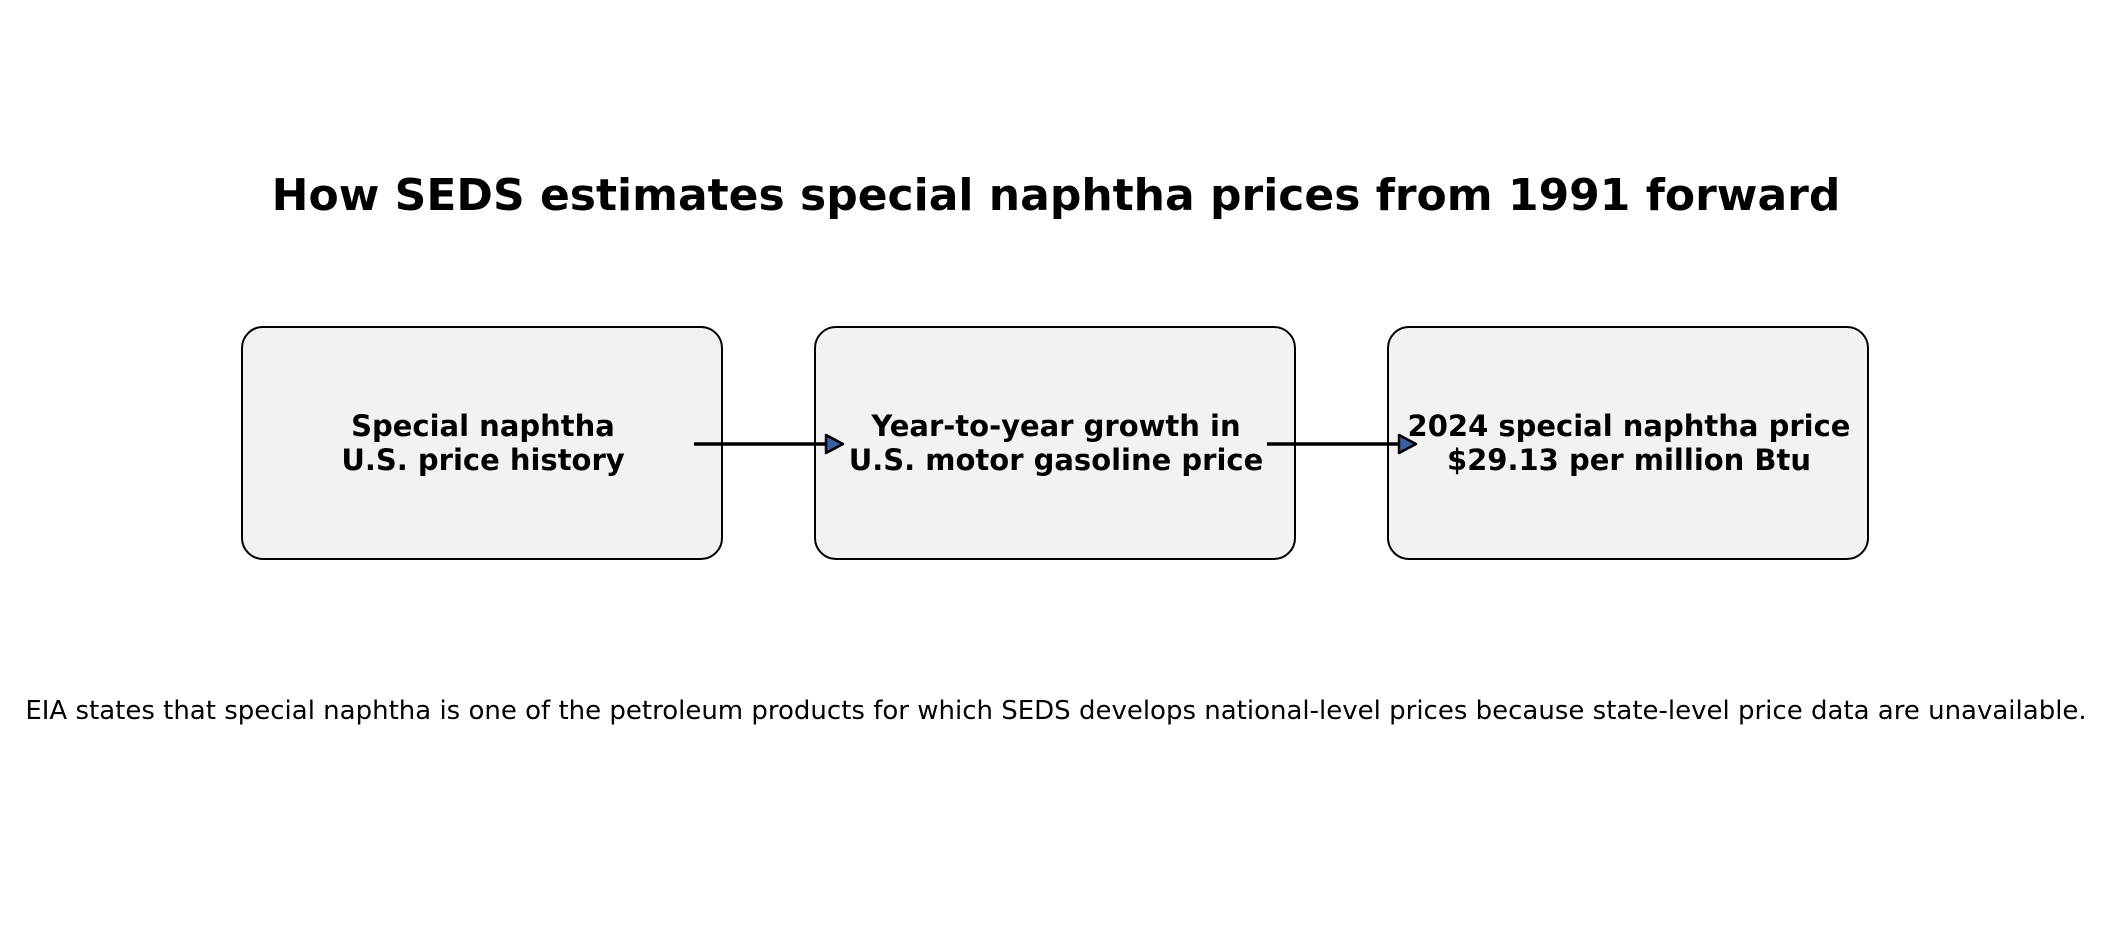  Describe the element at coordinates (1056, 426) in the screenshot. I see `step-label-line: Year-to-year growth in` at that location.